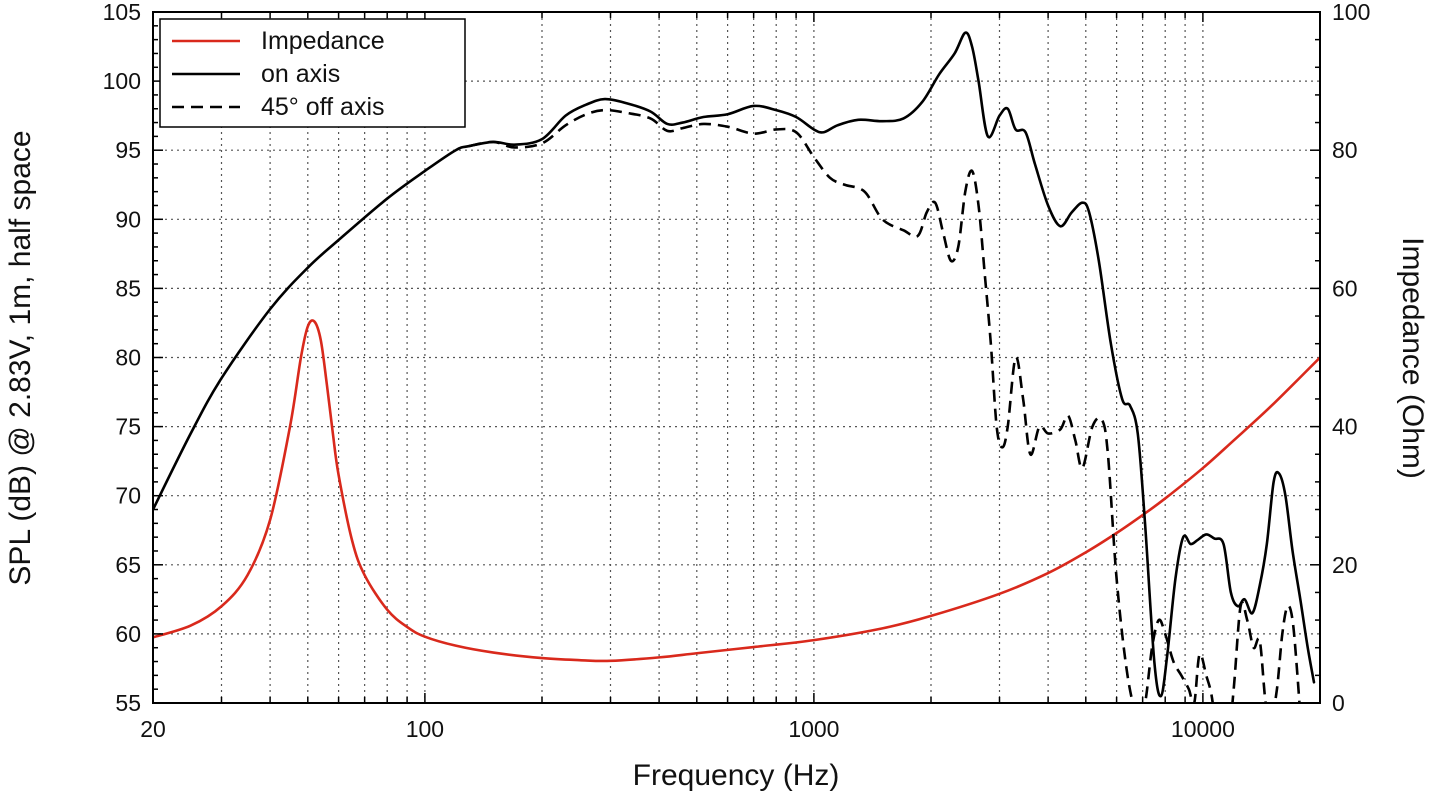  What do you see at coordinates (1412, 358) in the screenshot?
I see `y2-axis-title: Impedance (Ohm)` at bounding box center [1412, 358].